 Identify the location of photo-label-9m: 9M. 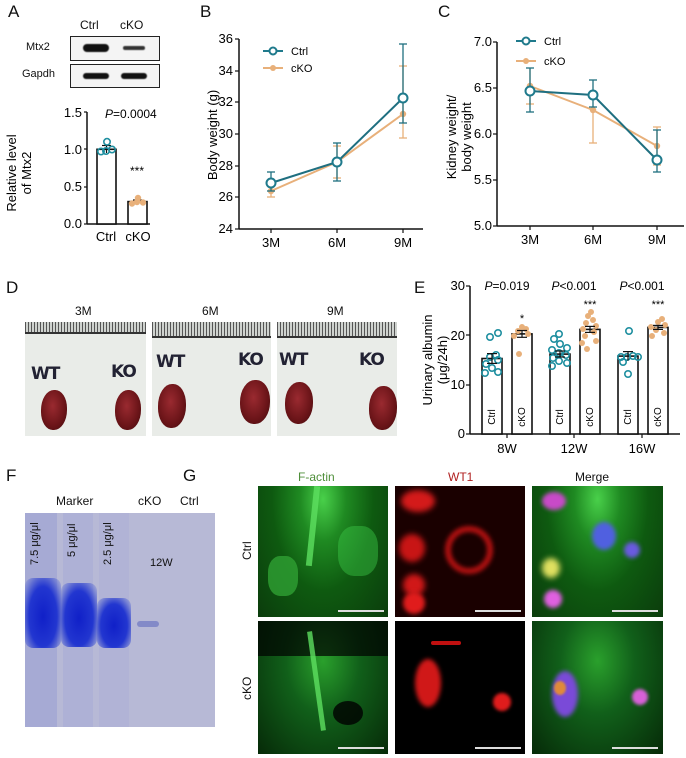
(335, 311).